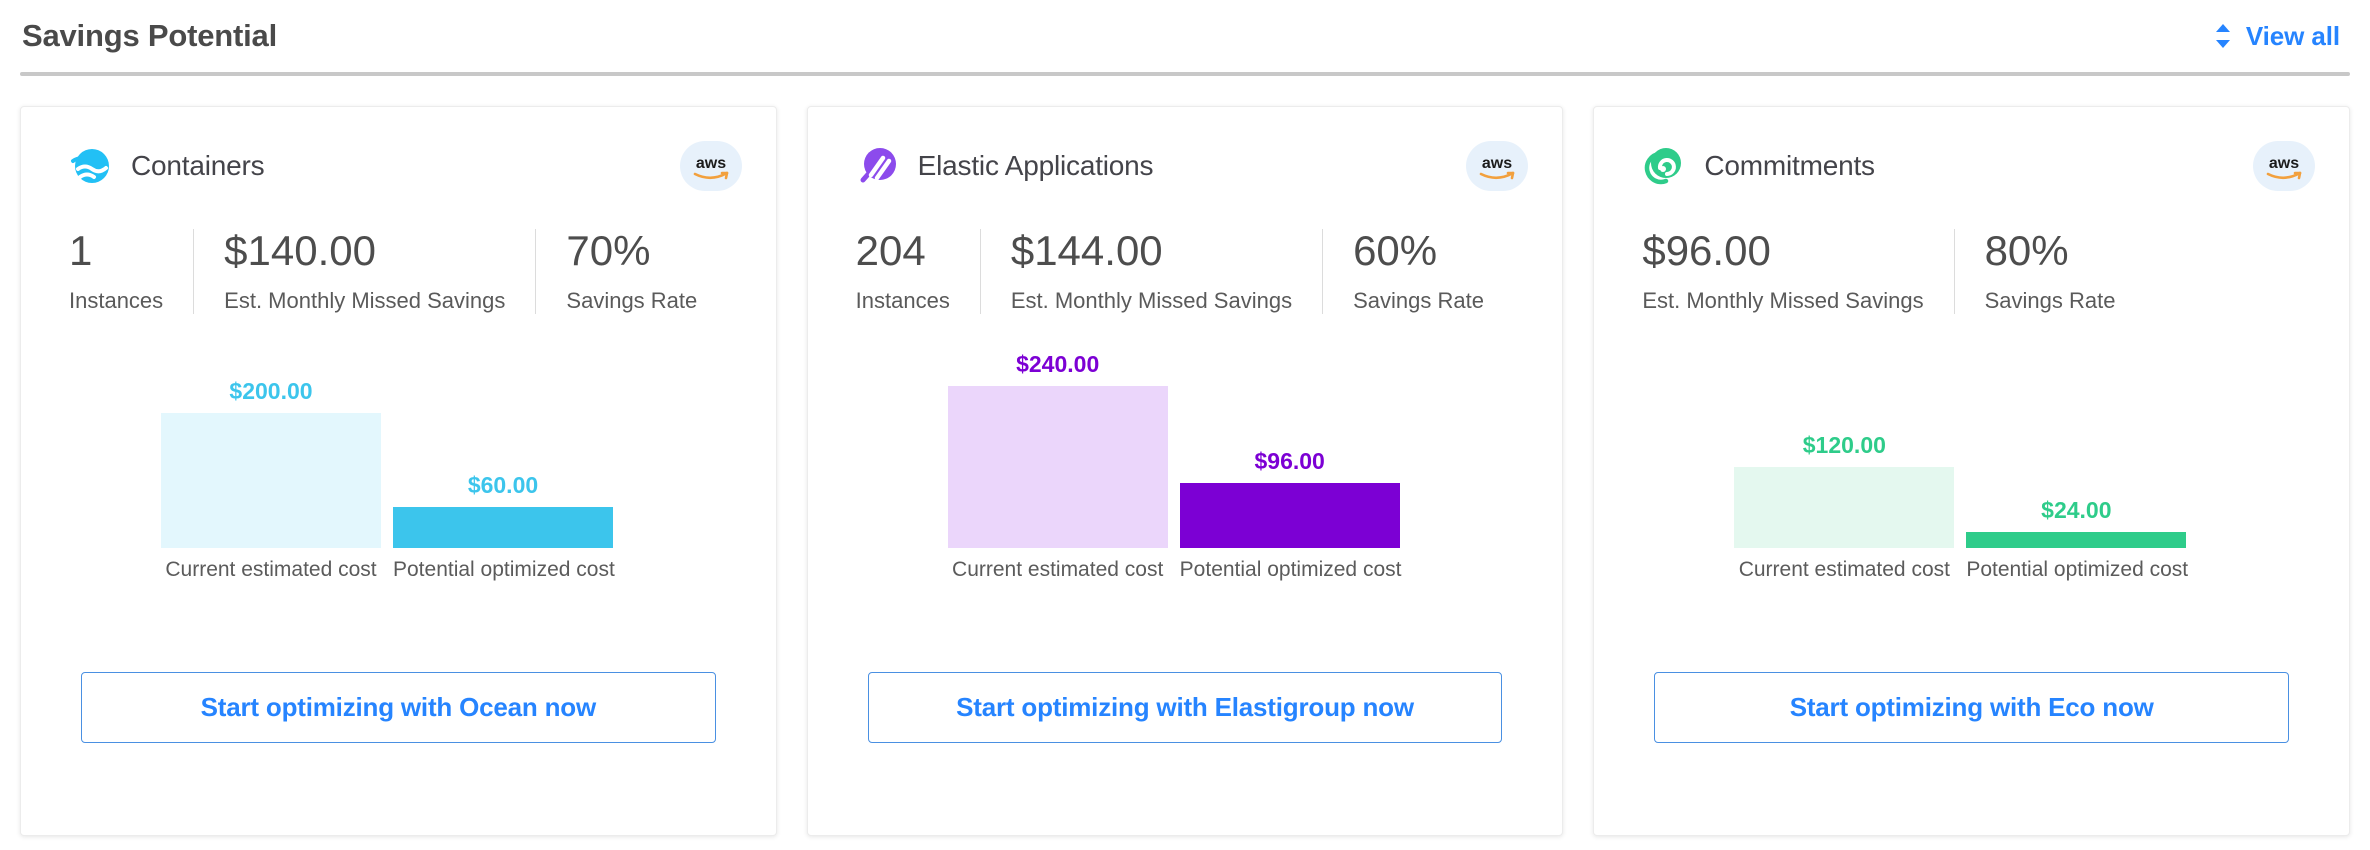  I want to click on view-all-label: View all, so click(2292, 35).